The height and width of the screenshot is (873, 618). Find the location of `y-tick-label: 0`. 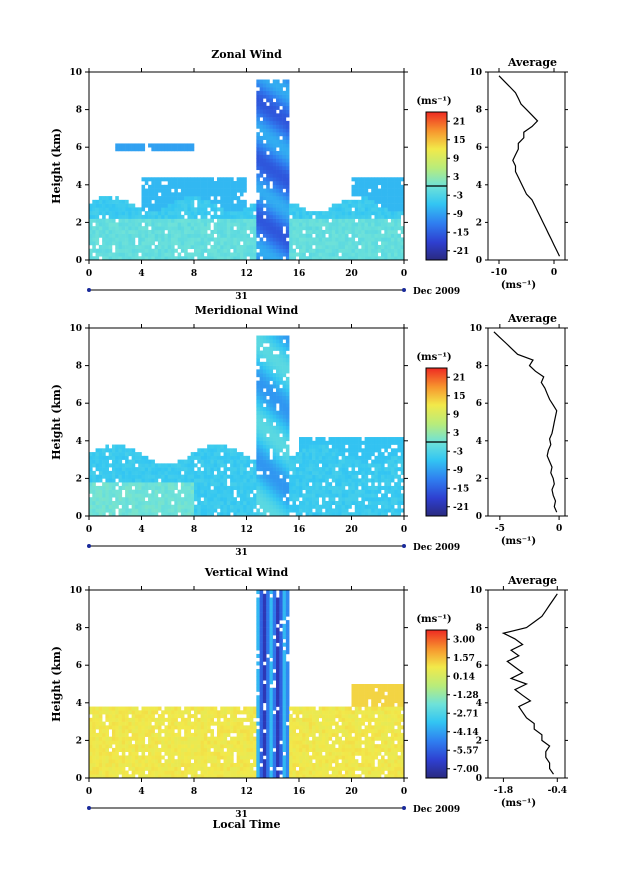

y-tick-label: 0 is located at coordinates (79, 517).